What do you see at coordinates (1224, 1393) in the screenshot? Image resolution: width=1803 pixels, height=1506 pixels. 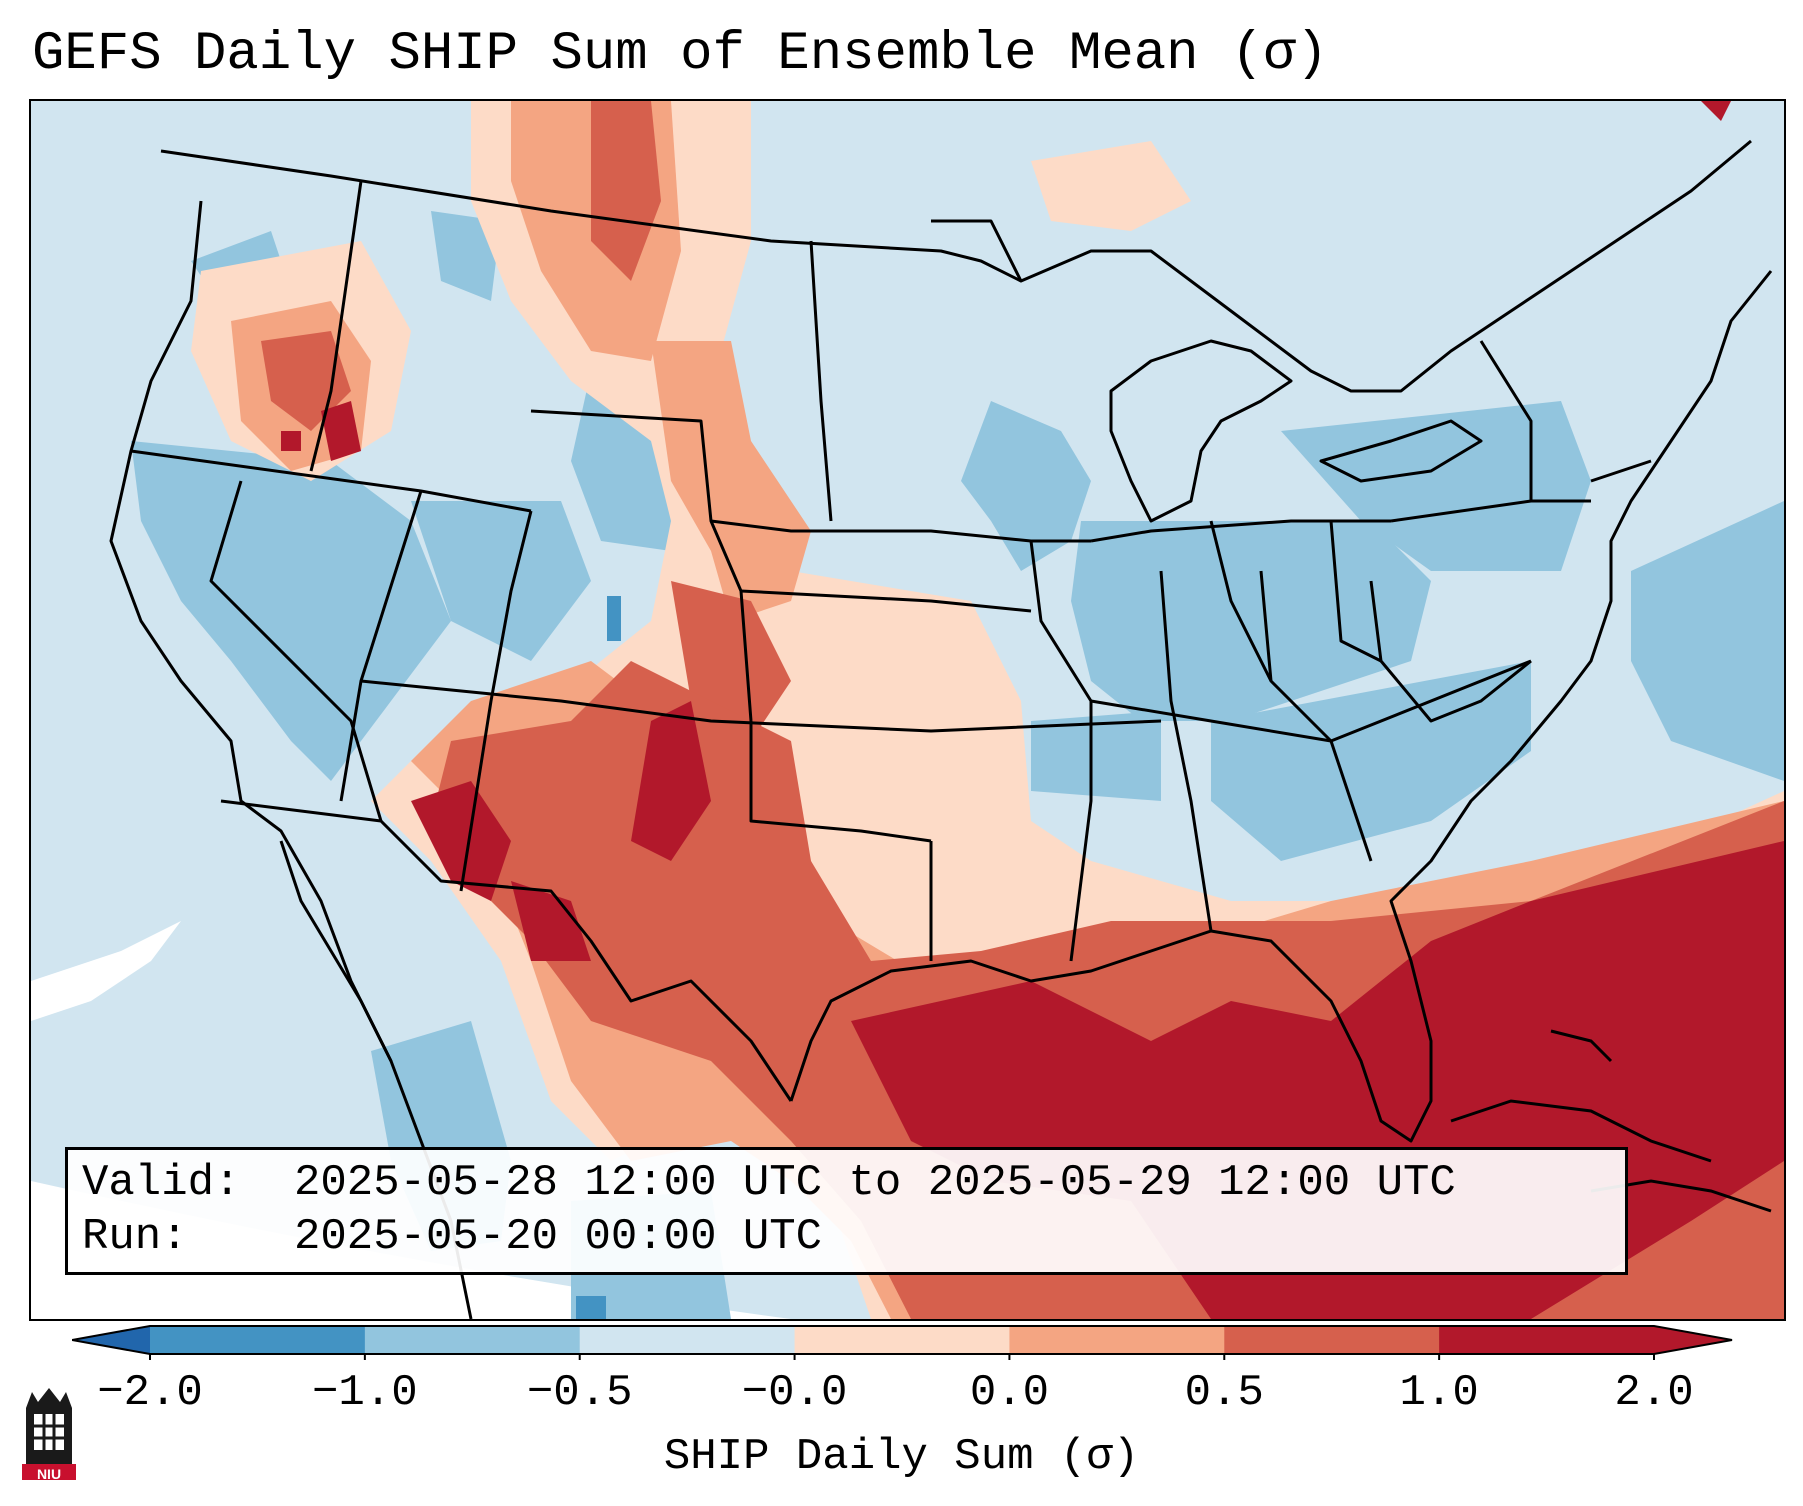 I see `colorbar-tick-label: 0.5` at bounding box center [1224, 1393].